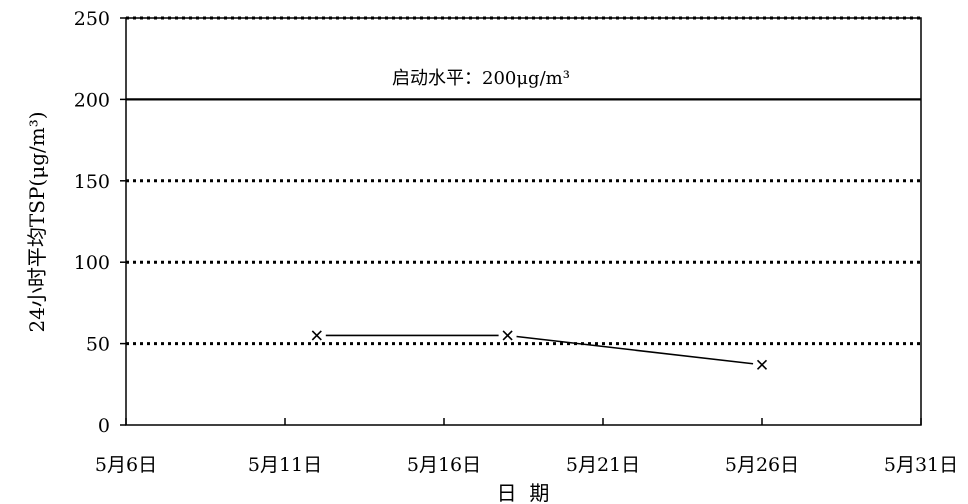 Image resolution: width=968 pixels, height=504 pixels. Describe the element at coordinates (104, 426) in the screenshot. I see `y-tick-label: 0` at that location.